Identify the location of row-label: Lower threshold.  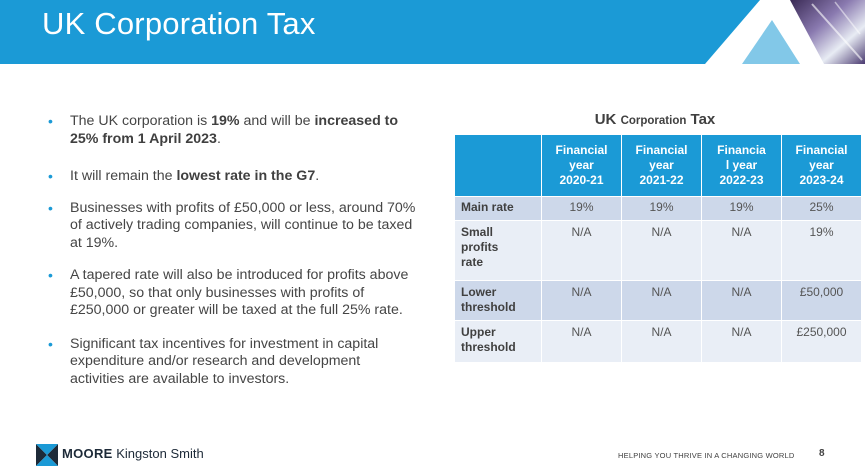
(498, 300).